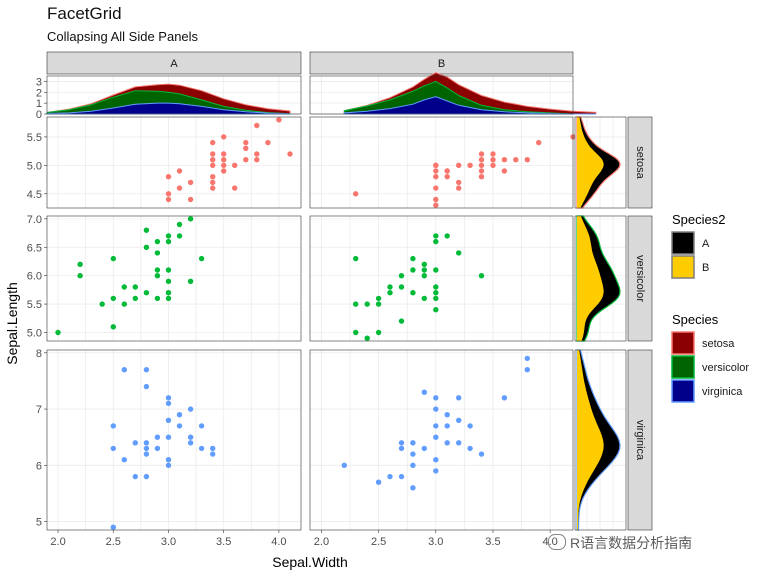  What do you see at coordinates (620, 543) in the screenshot?
I see `watermark: R语言数据分析指南` at bounding box center [620, 543].